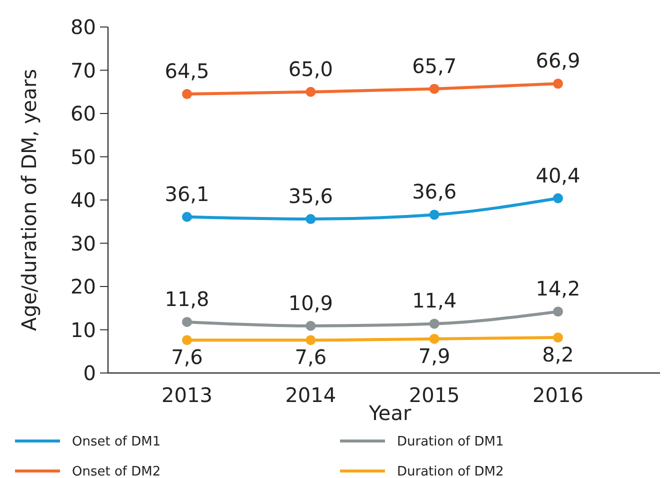 The width and height of the screenshot is (670, 478). What do you see at coordinates (310, 395) in the screenshot?
I see `x-tick-label: 2014` at bounding box center [310, 395].